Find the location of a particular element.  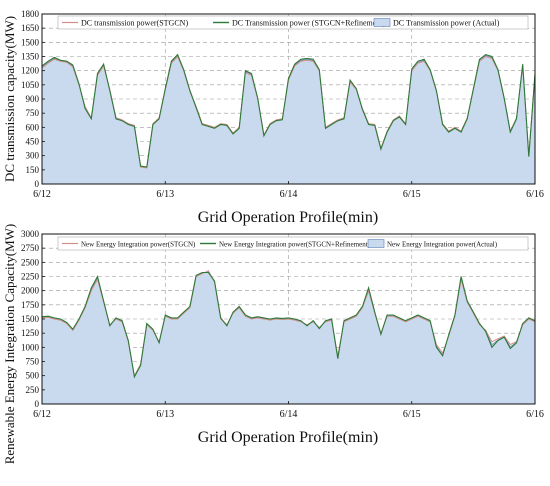

y-tick-label: 2000 is located at coordinates (30, 291).